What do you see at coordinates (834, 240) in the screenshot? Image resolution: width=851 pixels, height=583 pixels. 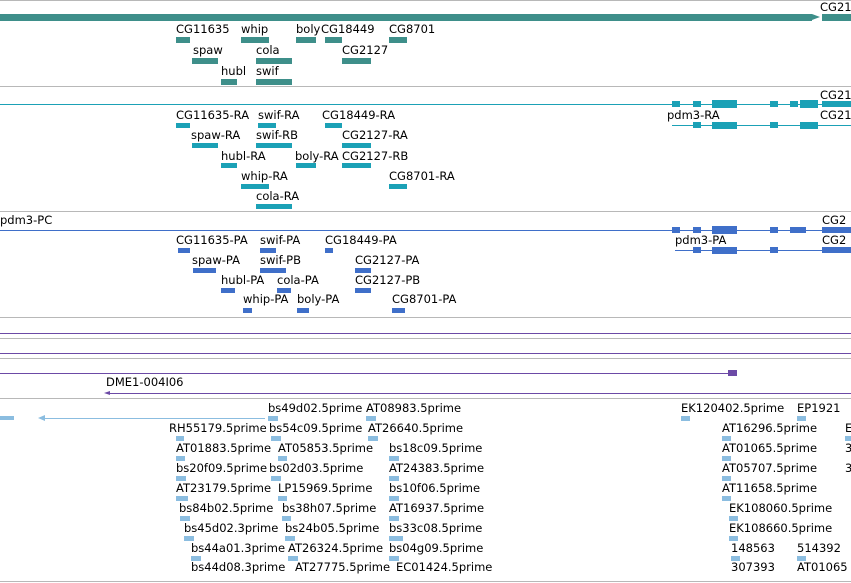 I see `polypeptide-label: CG2` at bounding box center [834, 240].